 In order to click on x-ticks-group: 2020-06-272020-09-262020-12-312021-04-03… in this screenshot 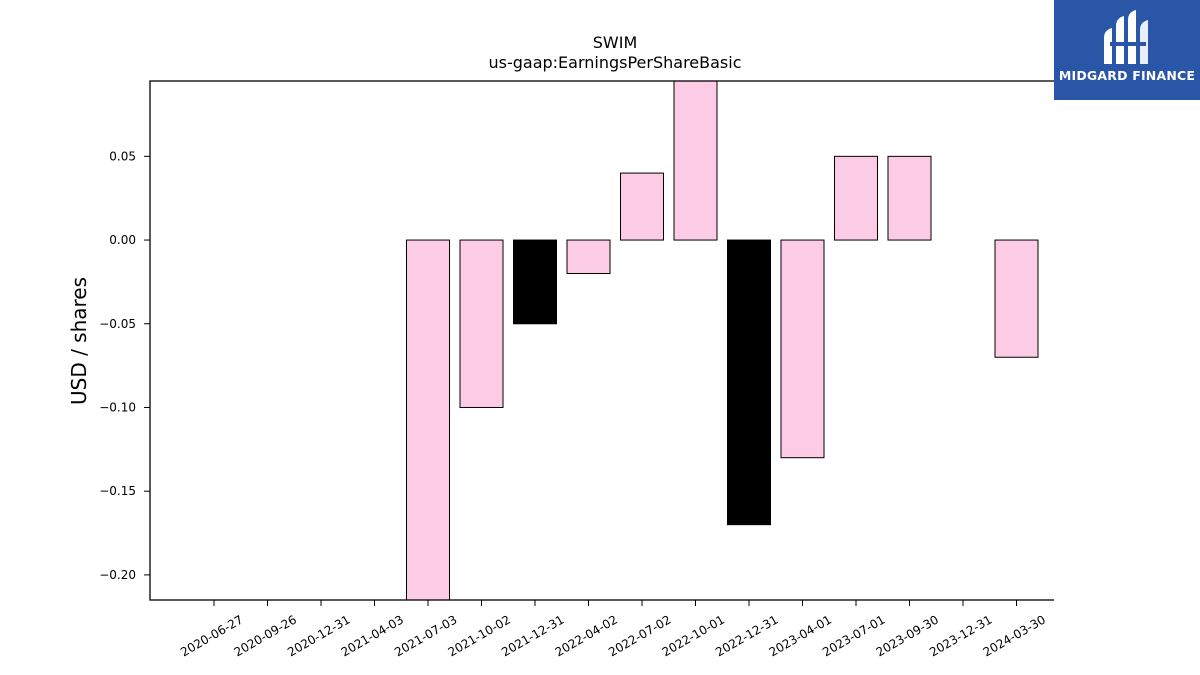, I will do `click(613, 629)`.